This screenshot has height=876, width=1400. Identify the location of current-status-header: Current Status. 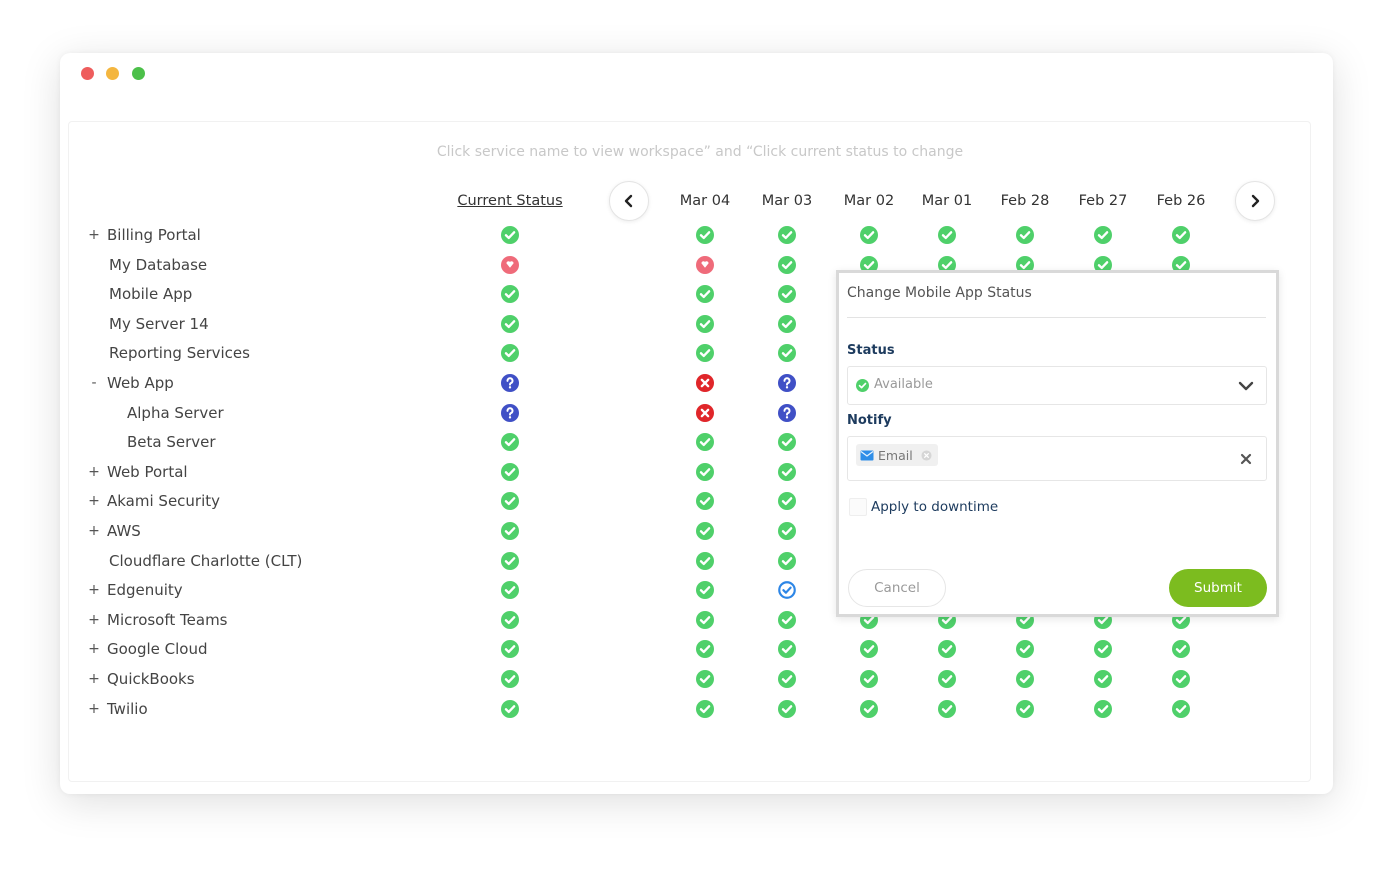
(510, 201).